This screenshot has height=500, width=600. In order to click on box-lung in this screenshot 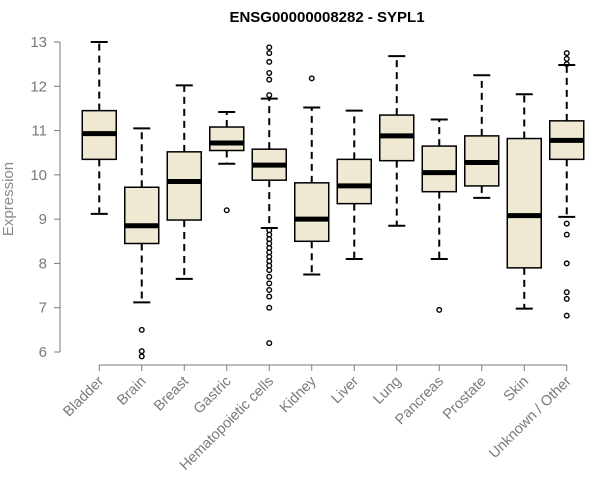, I will do `click(397, 141)`.